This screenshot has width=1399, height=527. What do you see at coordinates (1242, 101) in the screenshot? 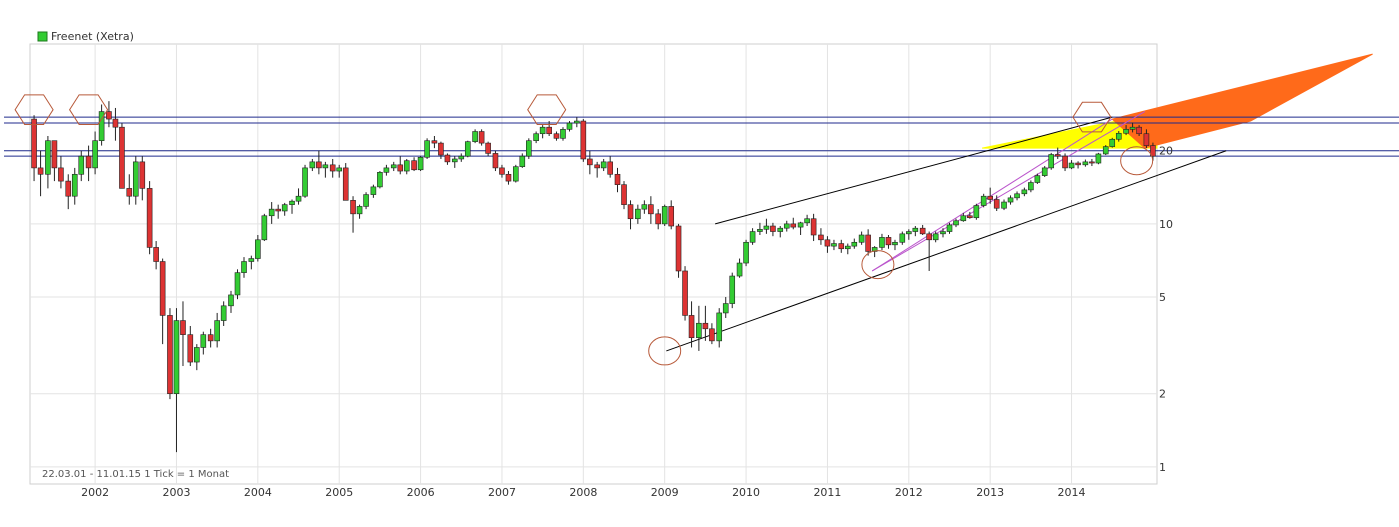
I see `channel-polygon` at bounding box center [1242, 101].